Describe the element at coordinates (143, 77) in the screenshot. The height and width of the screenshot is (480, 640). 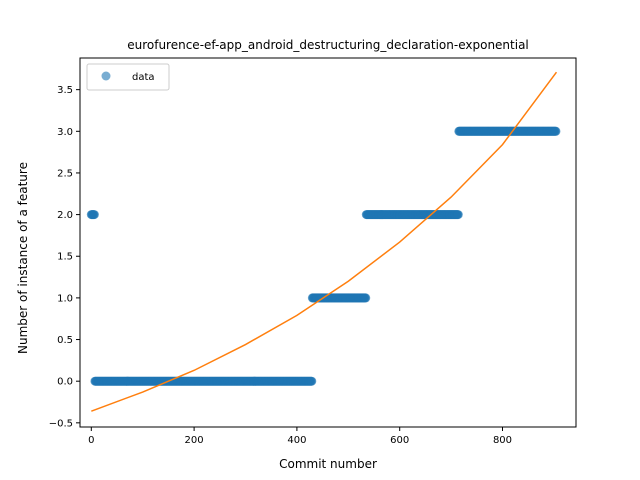
I see `legend-label-data: data` at that location.